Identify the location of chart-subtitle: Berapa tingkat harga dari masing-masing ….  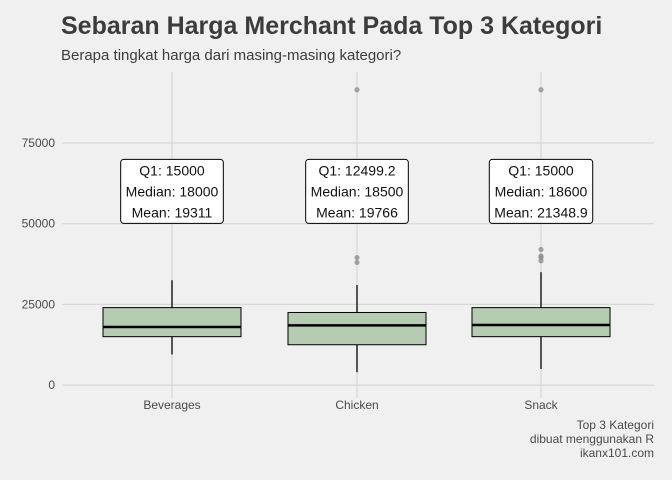
(231, 55).